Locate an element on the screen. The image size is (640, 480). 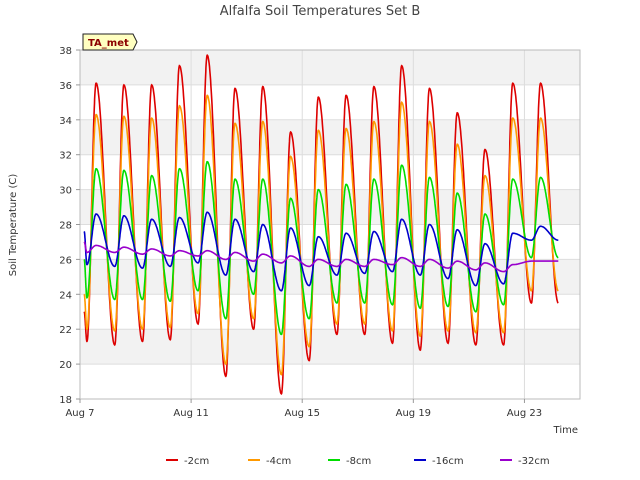
y-tick-label: 30 is located at coordinates (65, 191).